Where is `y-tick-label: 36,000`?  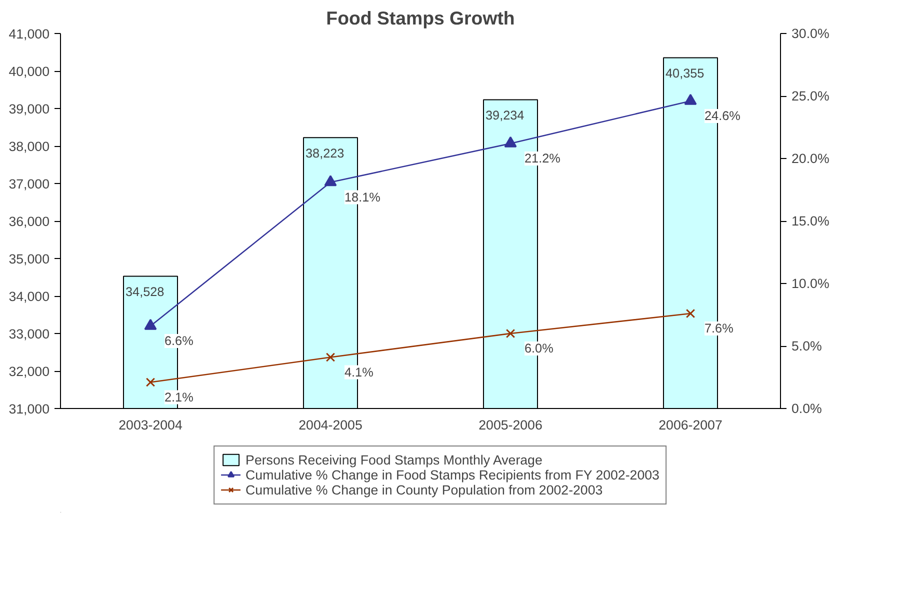 y-tick-label: 36,000 is located at coordinates (29, 221).